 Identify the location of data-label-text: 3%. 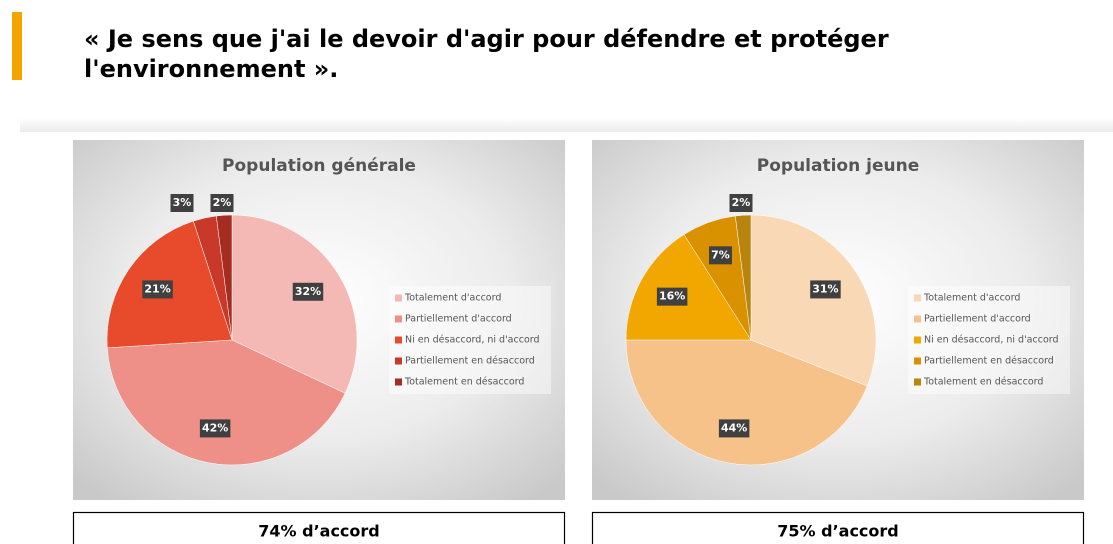
(182, 202).